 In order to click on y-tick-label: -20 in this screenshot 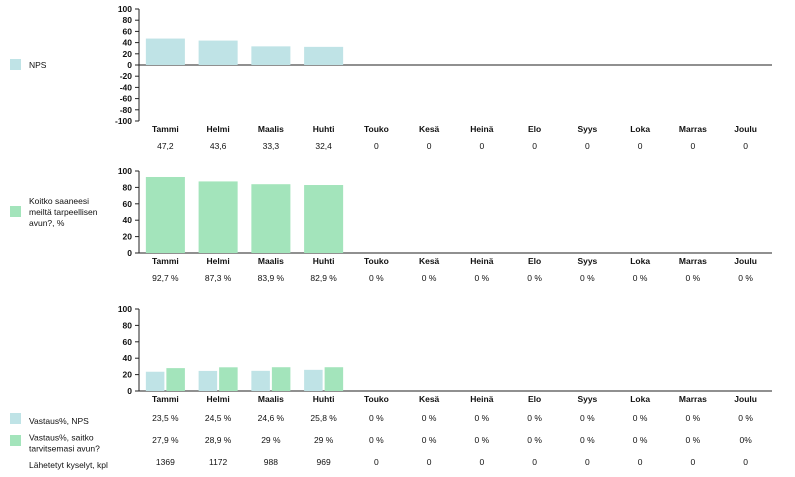, I will do `click(126, 76)`.